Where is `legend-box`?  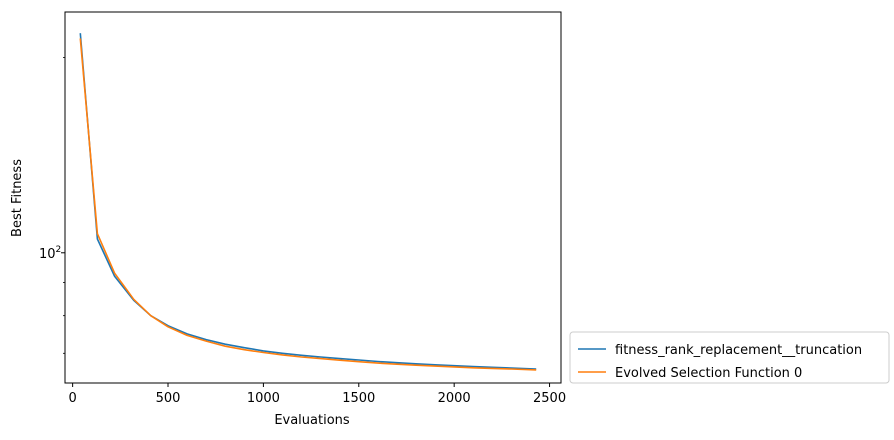
legend-box is located at coordinates (729, 357).